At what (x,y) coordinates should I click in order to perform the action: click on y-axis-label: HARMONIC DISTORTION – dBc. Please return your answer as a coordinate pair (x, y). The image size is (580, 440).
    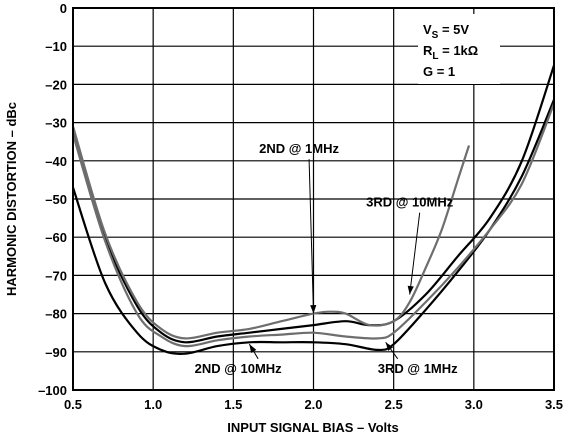
    Looking at the image, I should click on (11, 199).